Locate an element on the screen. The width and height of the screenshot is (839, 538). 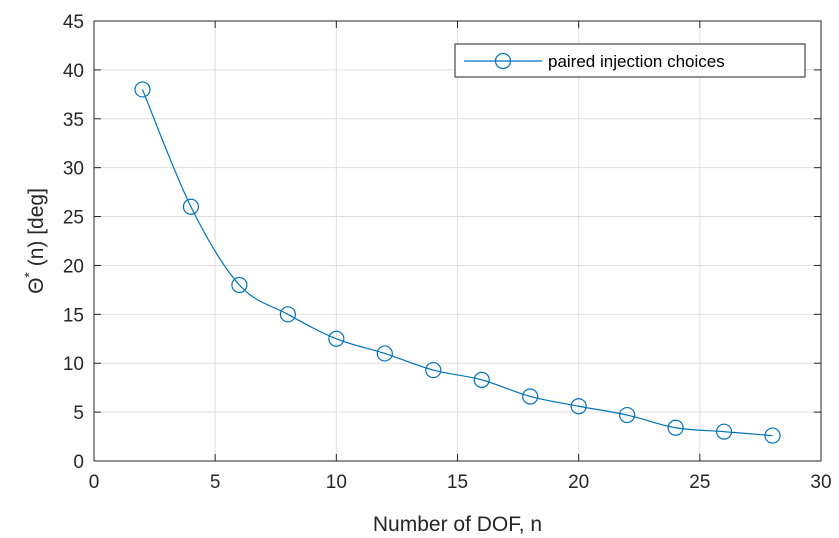
y-axis-title-superscript: * is located at coordinates (29, 275).